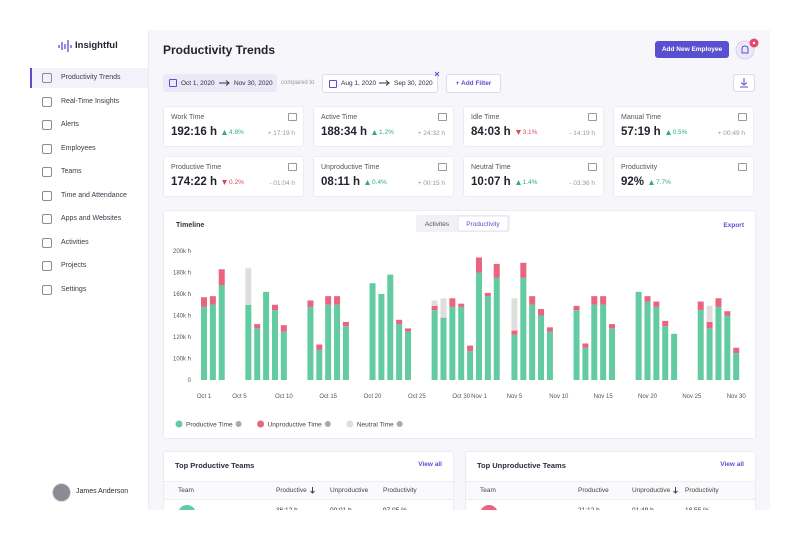  I want to click on metric-row: 08:11 h 0.4%, so click(354, 182).